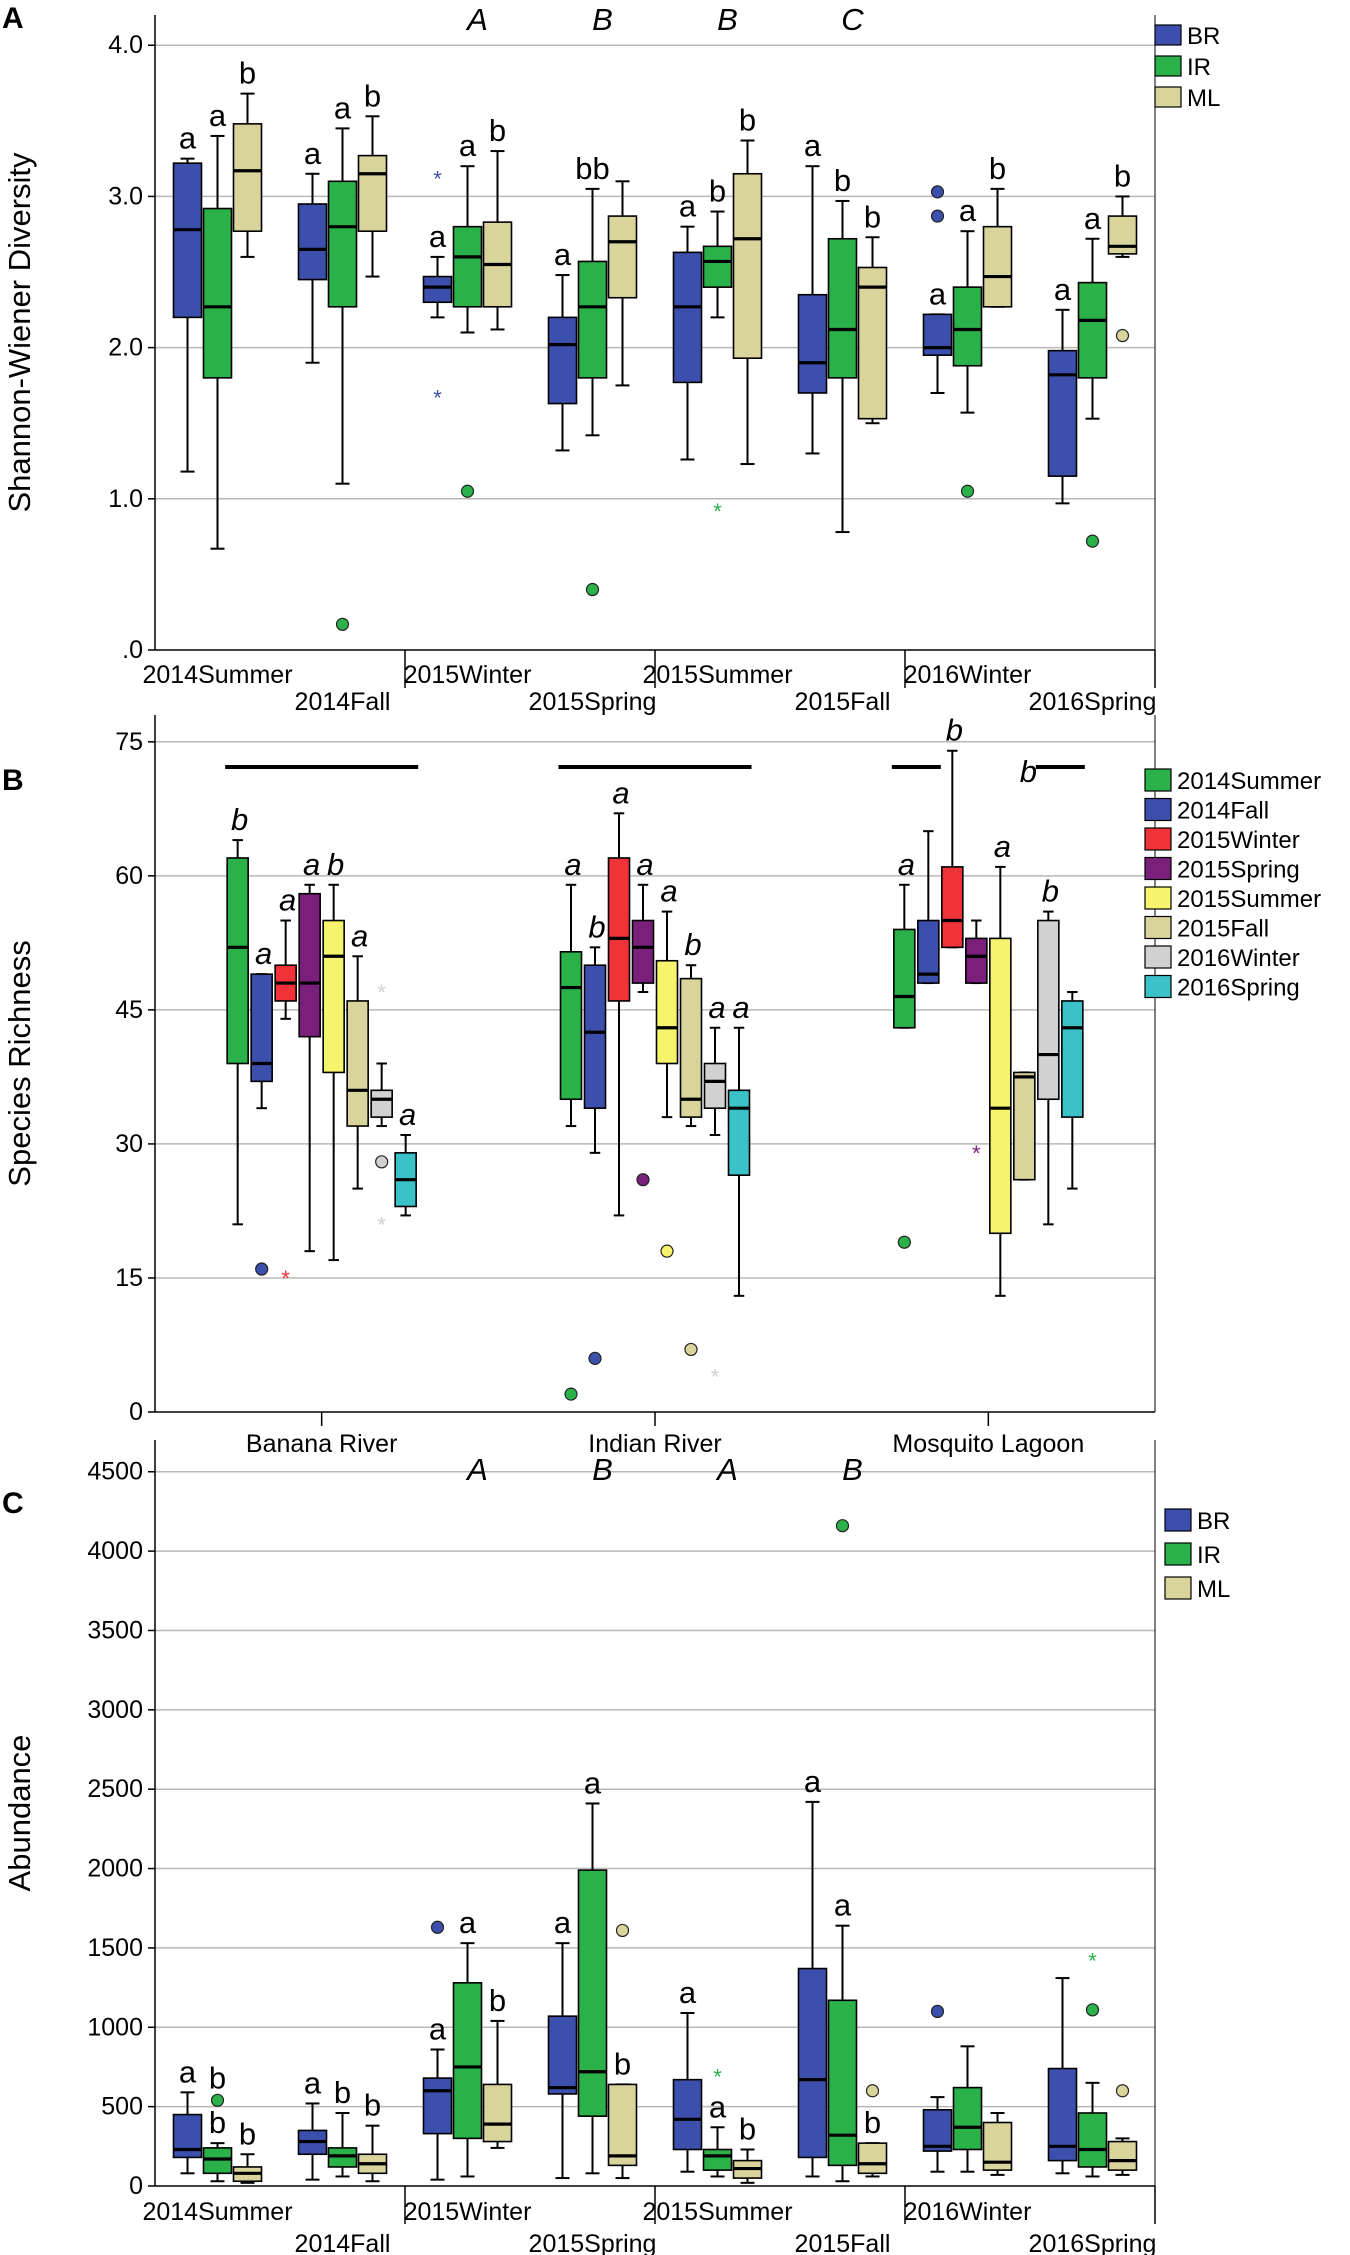 The width and height of the screenshot is (1350, 2255). Describe the element at coordinates (593, 702) in the screenshot. I see `x-tick-label: 2015Spring` at that location.